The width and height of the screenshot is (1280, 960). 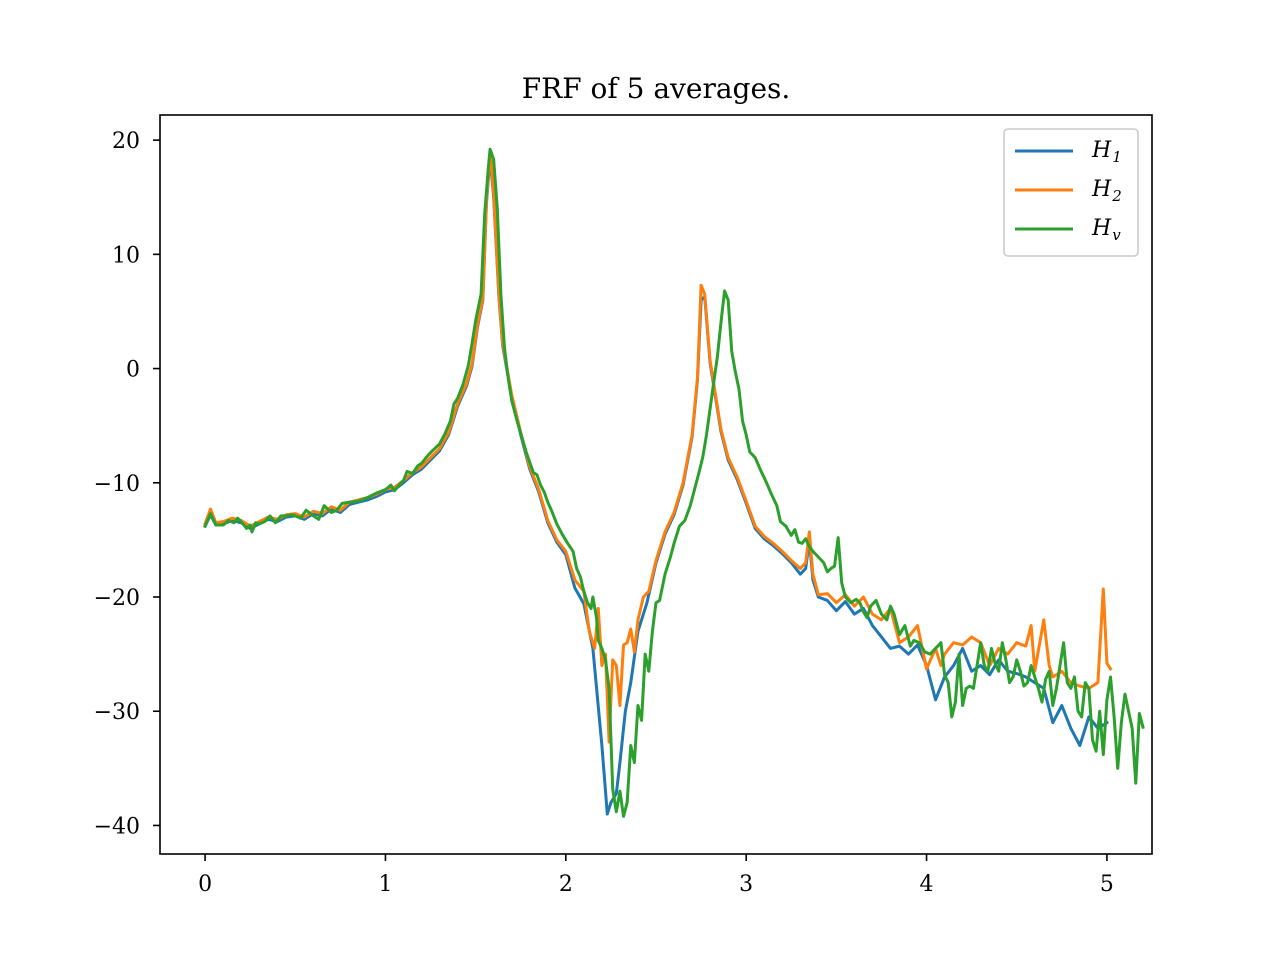 I want to click on y-tick-label: 0, so click(x=133, y=370).